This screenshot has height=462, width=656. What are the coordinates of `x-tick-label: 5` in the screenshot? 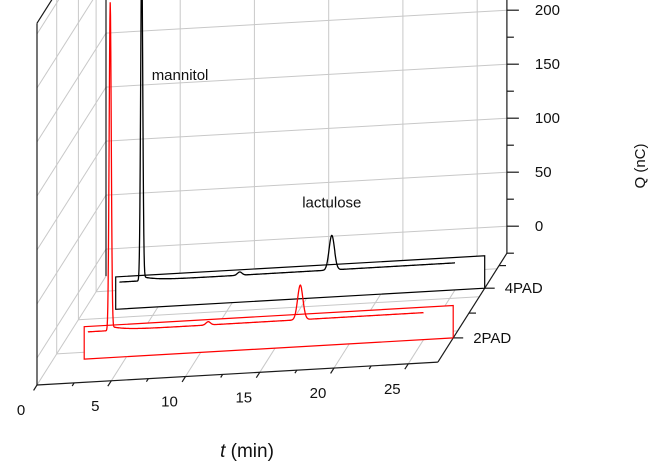 It's located at (95, 406).